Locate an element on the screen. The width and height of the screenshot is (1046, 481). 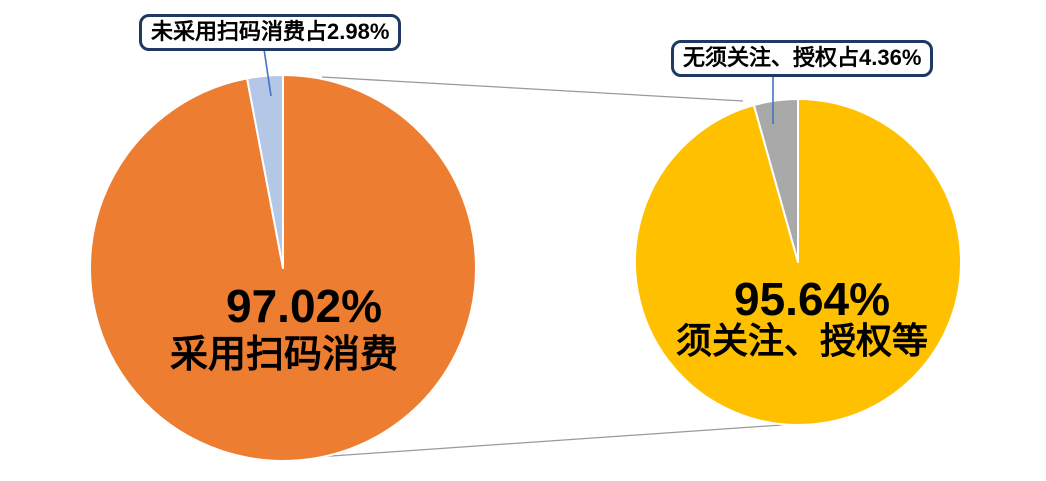
callout-left: 未采用扫码消费占2.98% is located at coordinates (270, 33).